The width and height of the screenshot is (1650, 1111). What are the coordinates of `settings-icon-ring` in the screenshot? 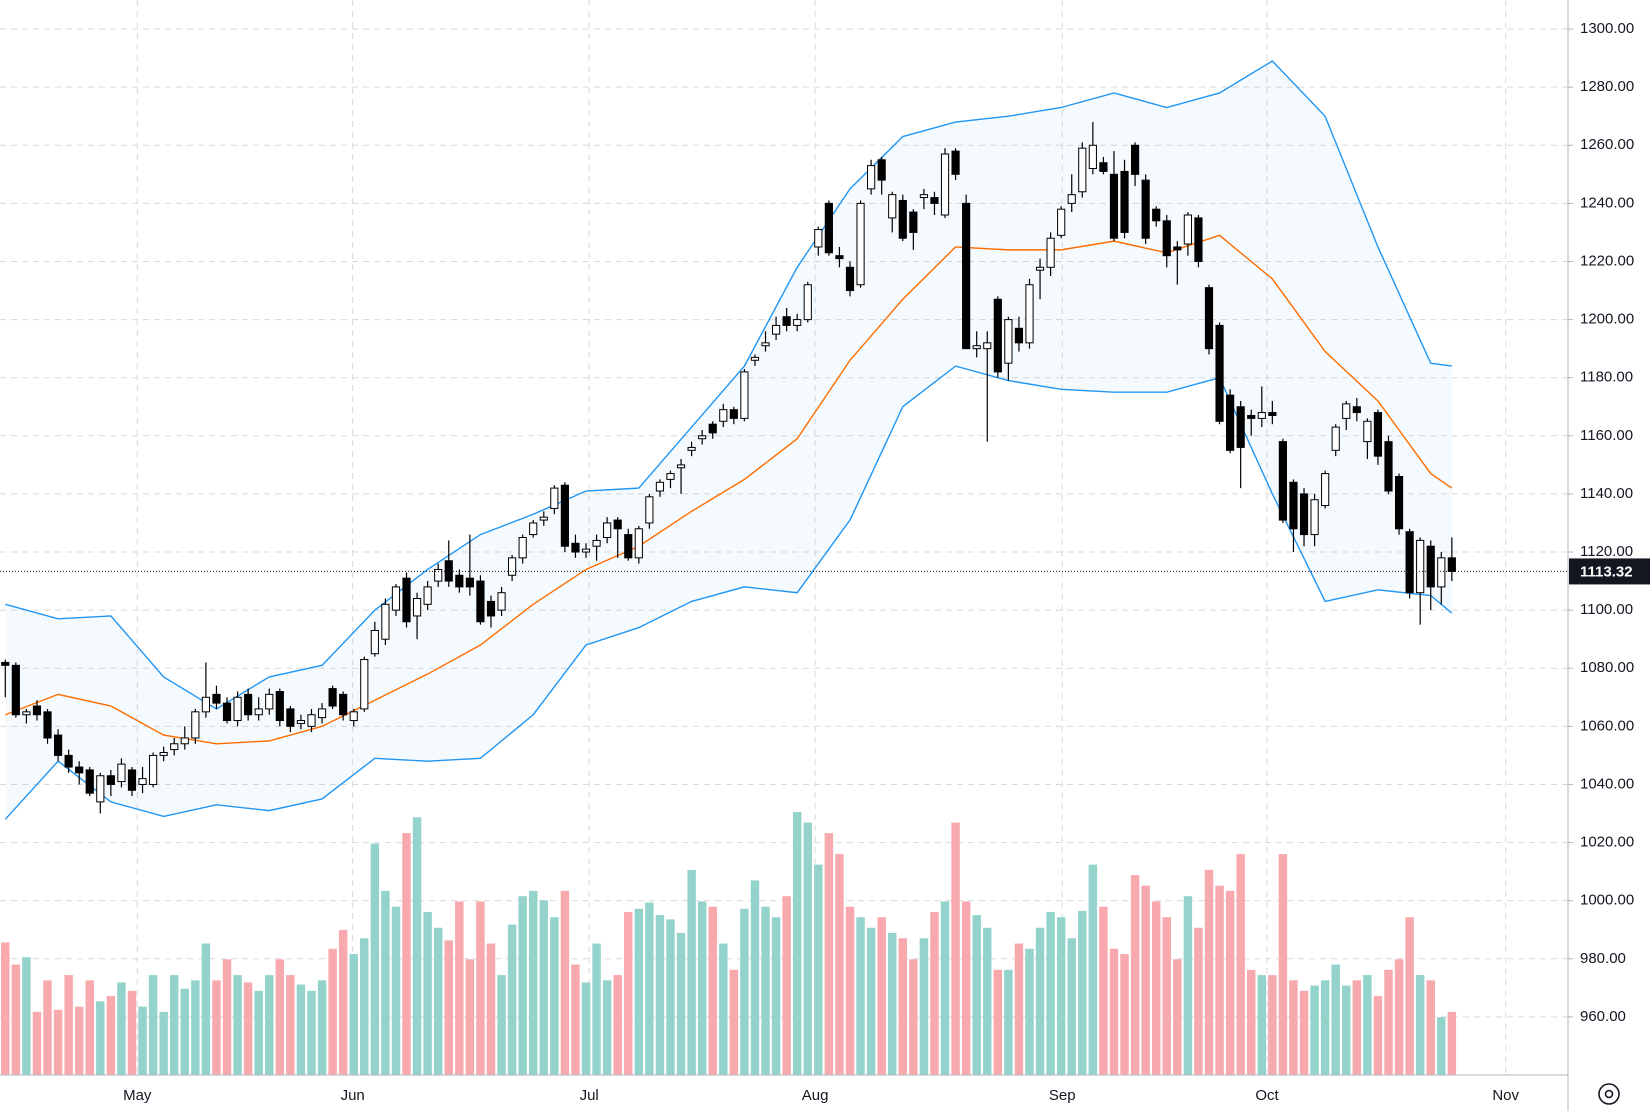 It's located at (1609, 1094).